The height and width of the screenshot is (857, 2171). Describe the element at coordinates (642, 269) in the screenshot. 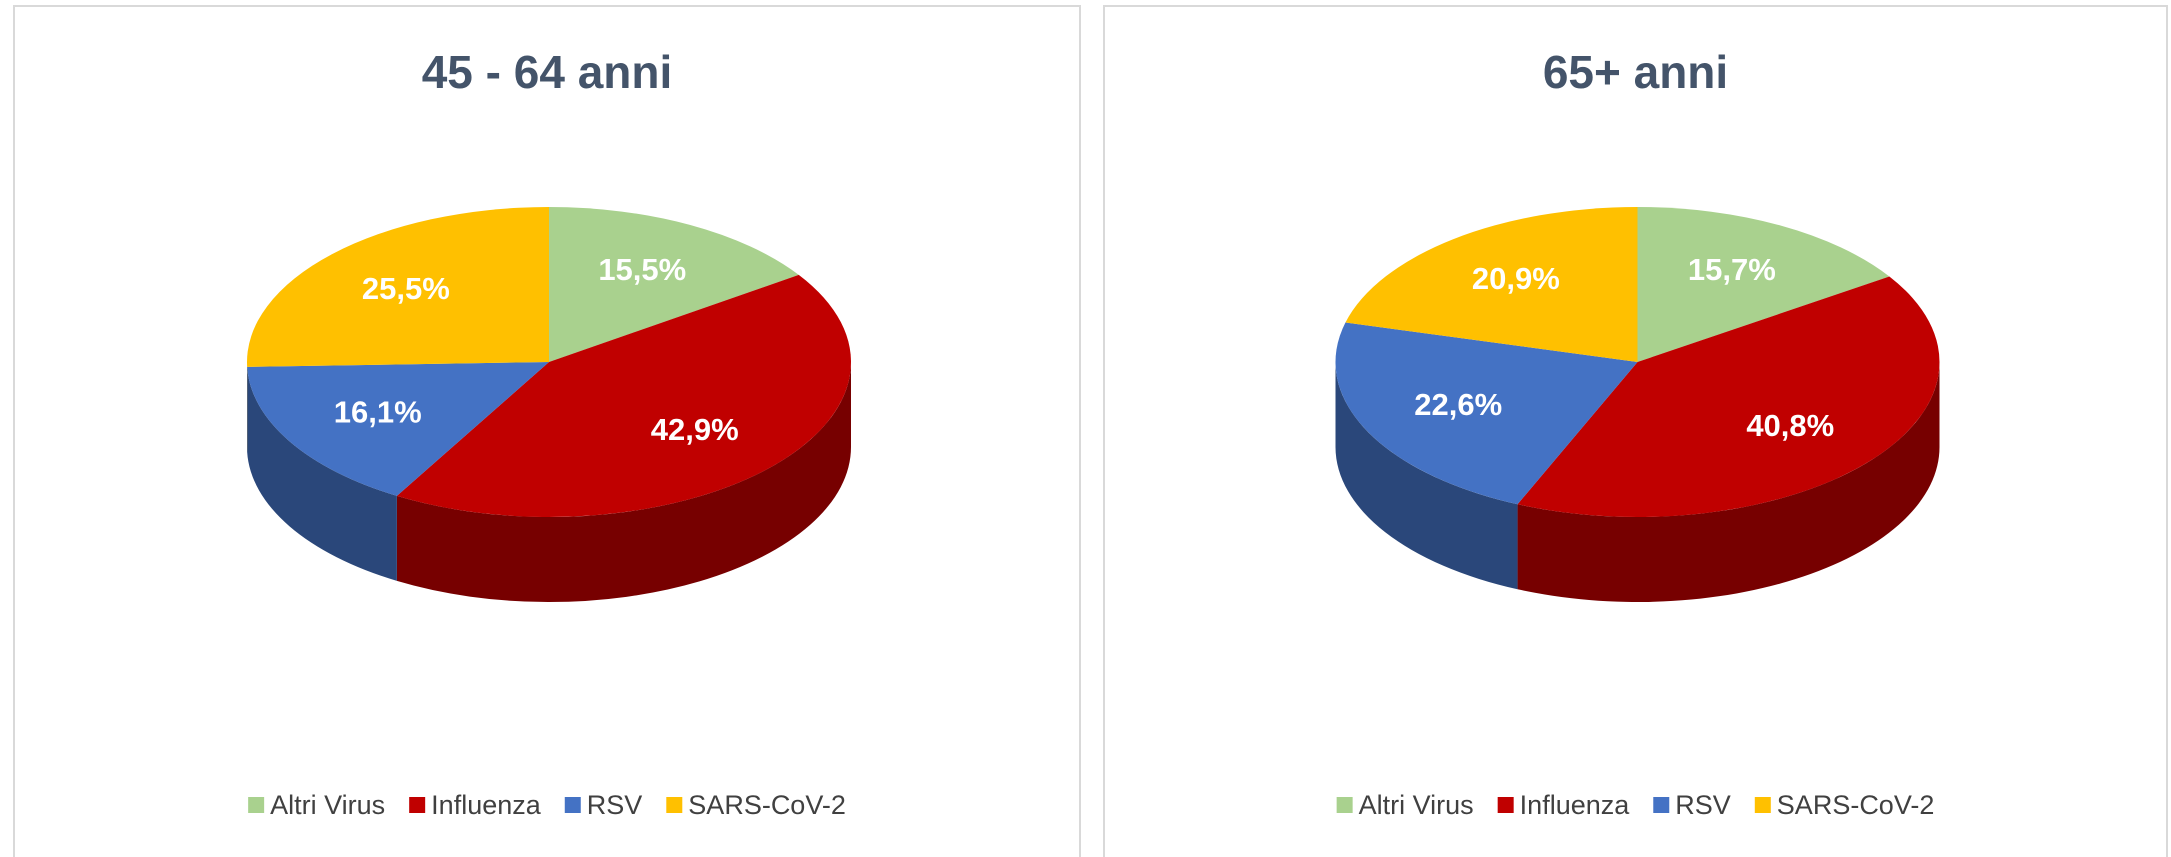

I see `data-label: 15,5%` at that location.